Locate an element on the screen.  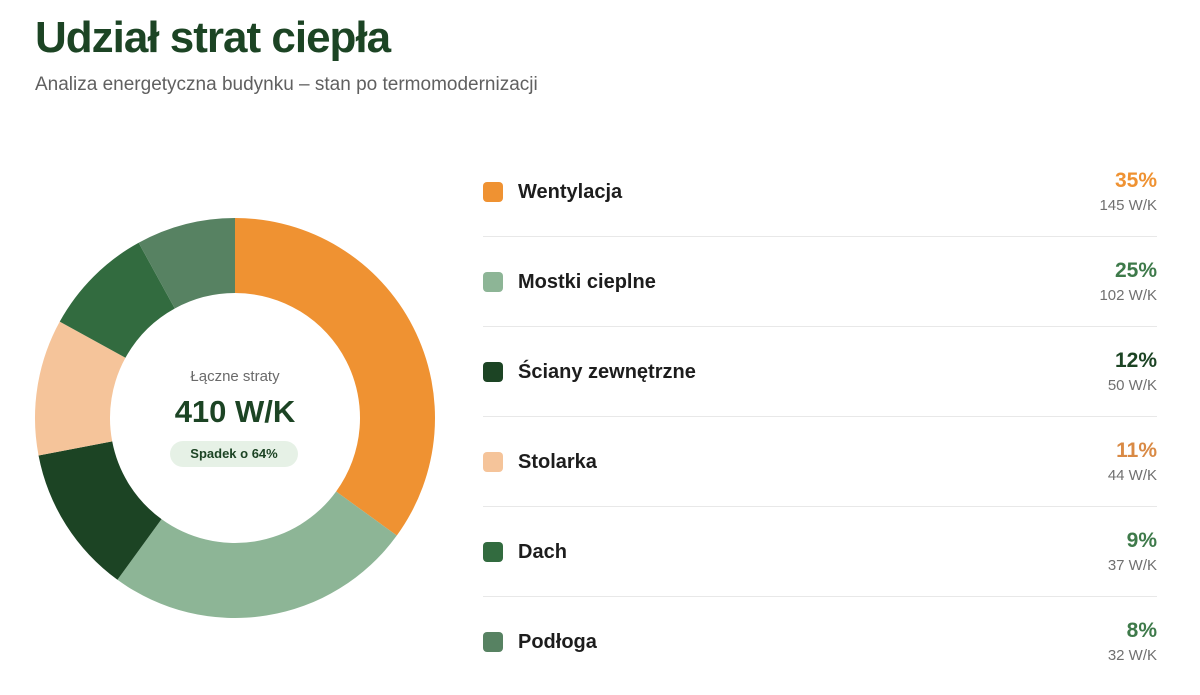
legend-item-podloga: Podłoga 8% 32 W/K is located at coordinates (820, 642).